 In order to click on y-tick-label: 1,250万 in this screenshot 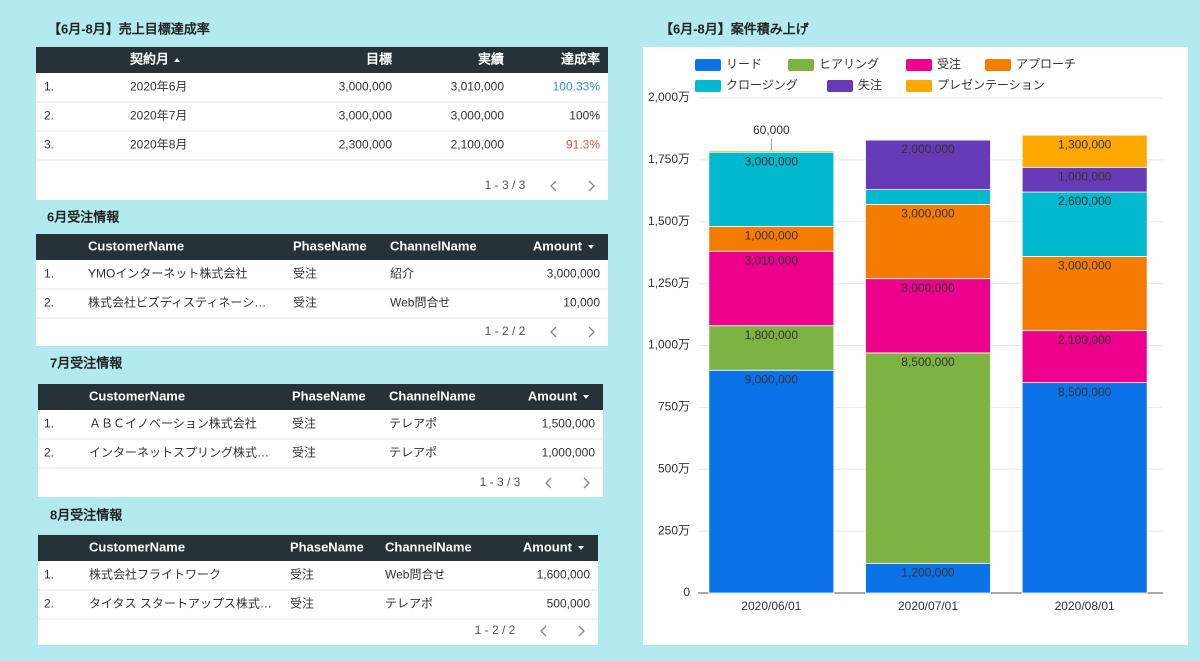, I will do `click(669, 283)`.